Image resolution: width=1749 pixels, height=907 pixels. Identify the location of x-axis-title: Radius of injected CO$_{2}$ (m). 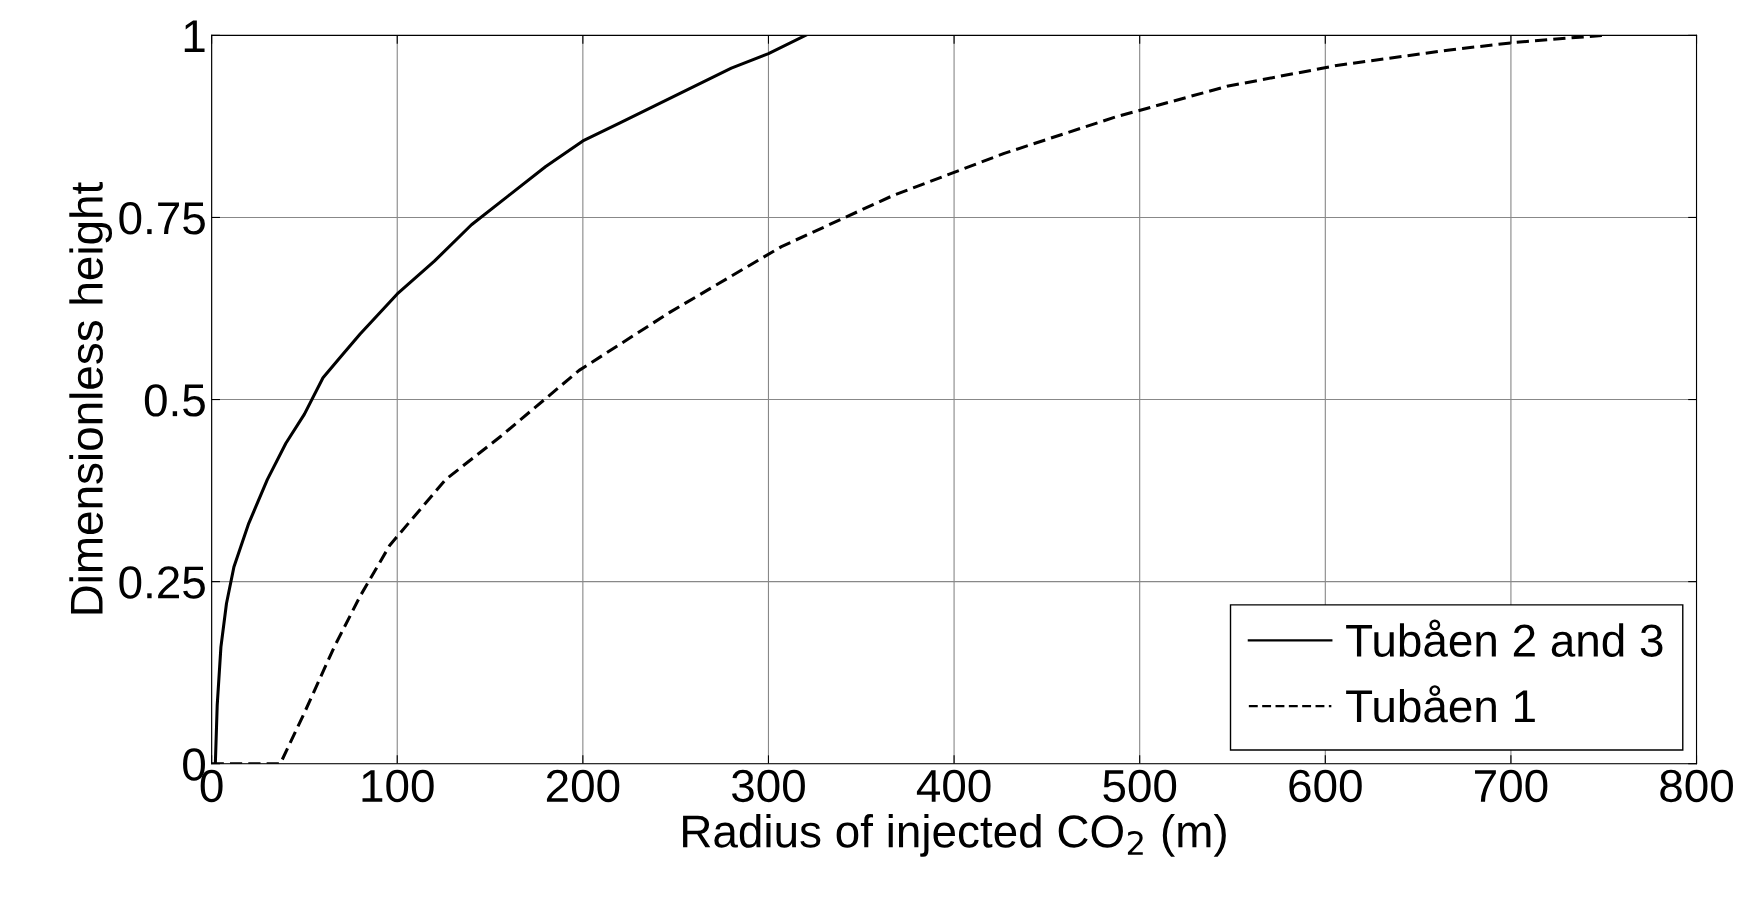
(954, 835).